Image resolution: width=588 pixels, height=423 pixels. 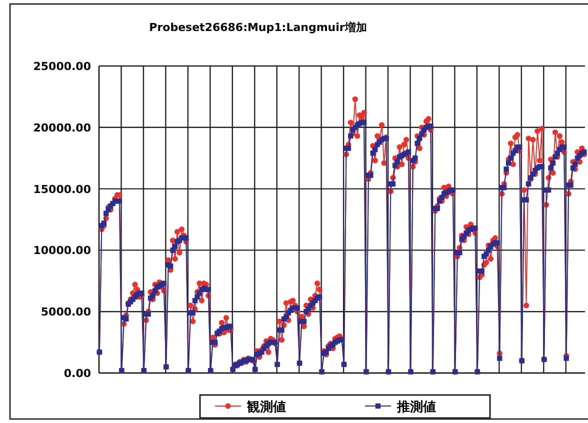 I want to click on y-tick-label: 10000.00, so click(x=62, y=251).